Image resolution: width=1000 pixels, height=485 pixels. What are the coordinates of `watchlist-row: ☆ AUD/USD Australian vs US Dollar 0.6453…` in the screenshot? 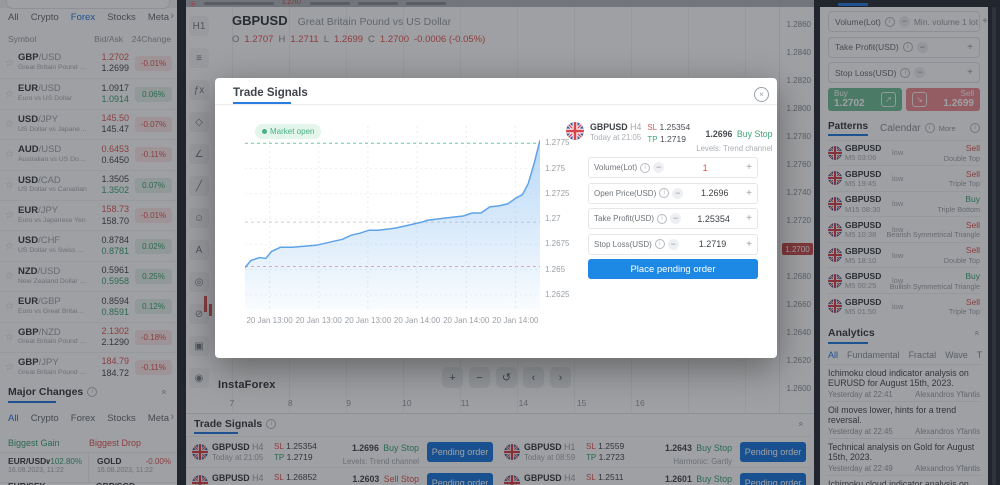 It's located at (88, 154).